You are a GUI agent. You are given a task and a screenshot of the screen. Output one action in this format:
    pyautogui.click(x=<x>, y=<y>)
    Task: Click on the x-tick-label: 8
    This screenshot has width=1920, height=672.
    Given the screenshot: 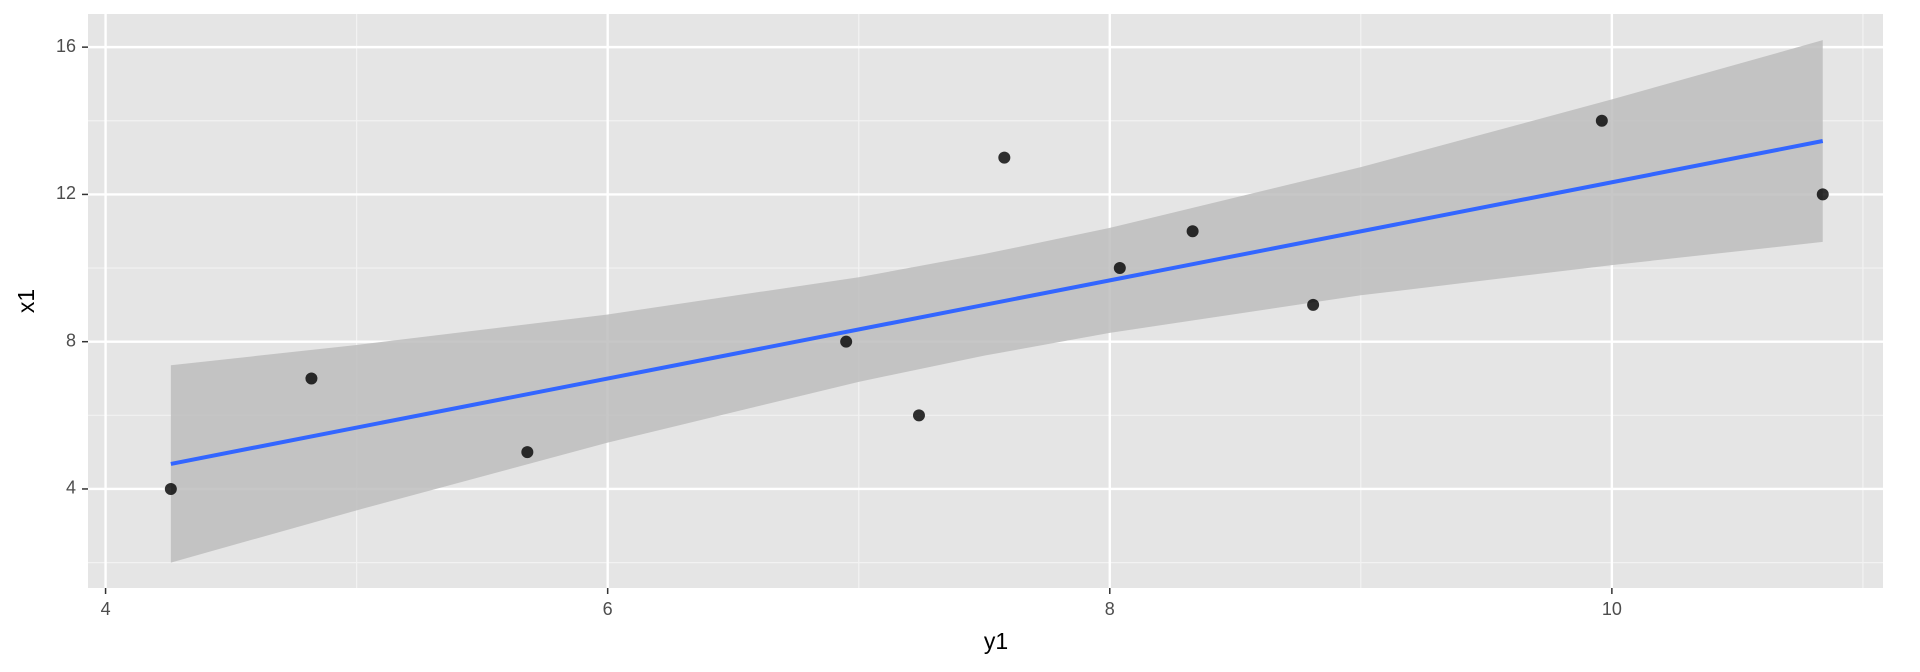 What is the action you would take?
    pyautogui.click(x=1110, y=609)
    